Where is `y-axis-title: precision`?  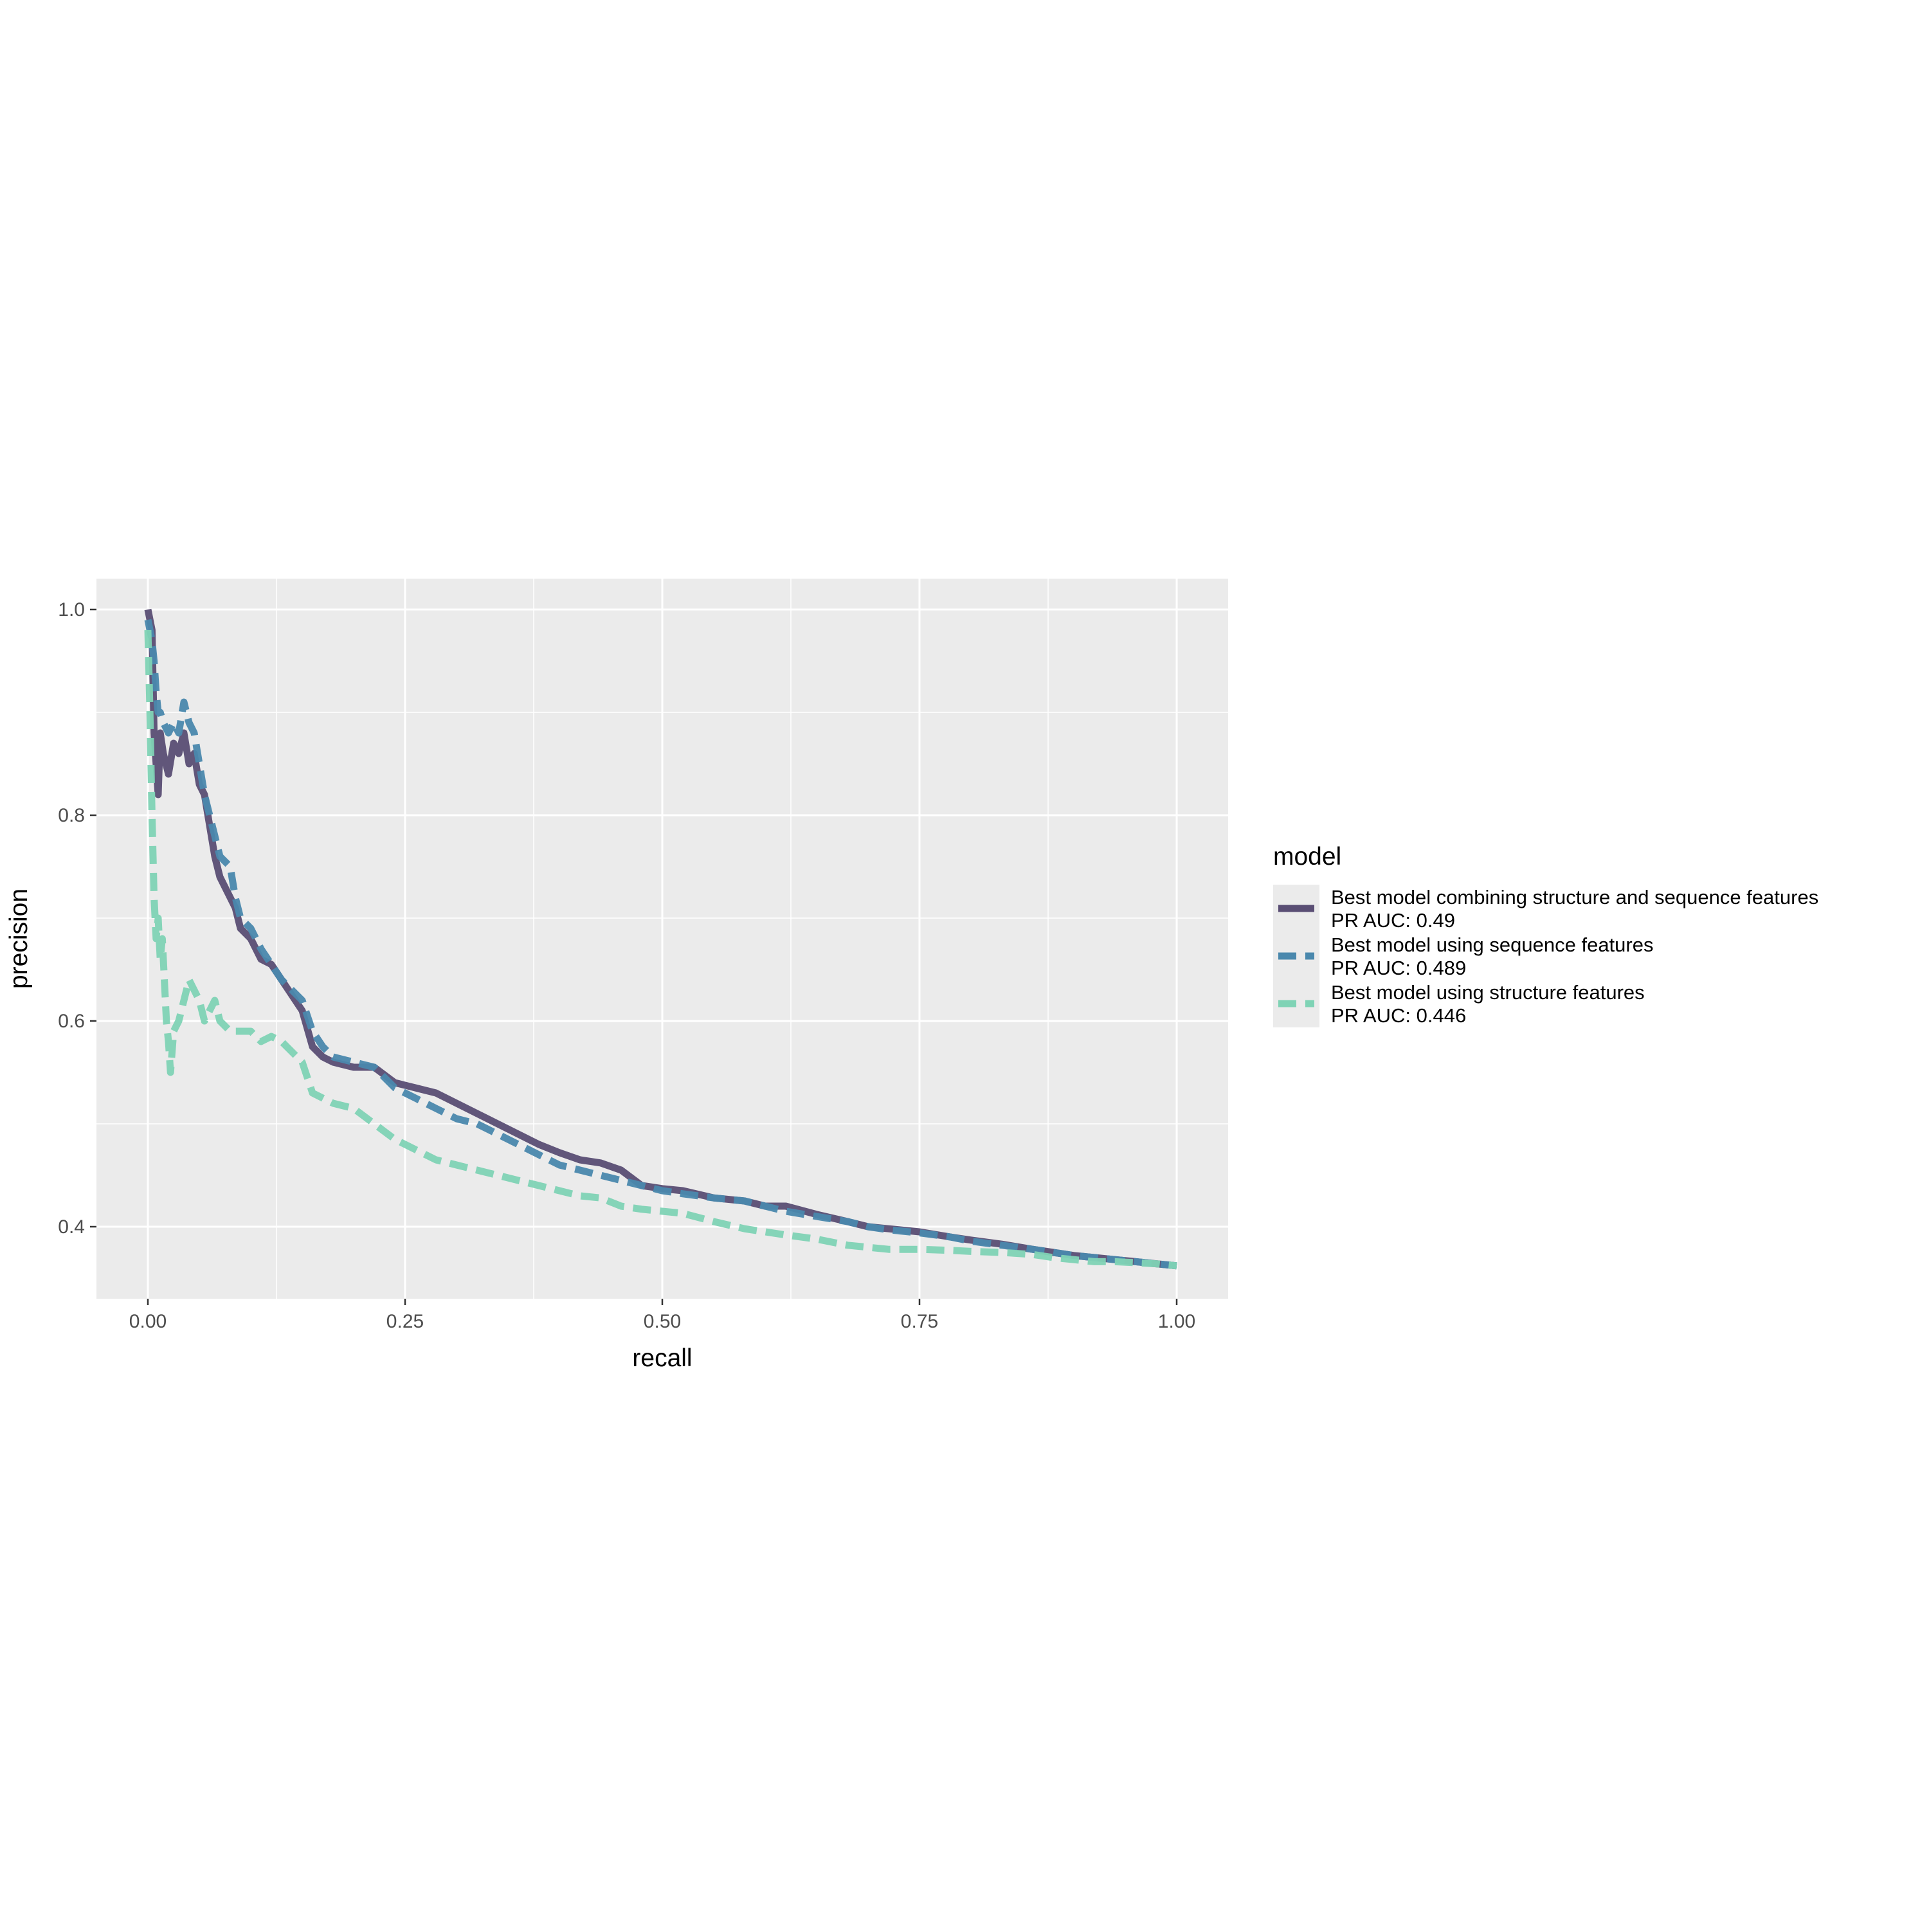 y-axis-title: precision is located at coordinates (19, 939).